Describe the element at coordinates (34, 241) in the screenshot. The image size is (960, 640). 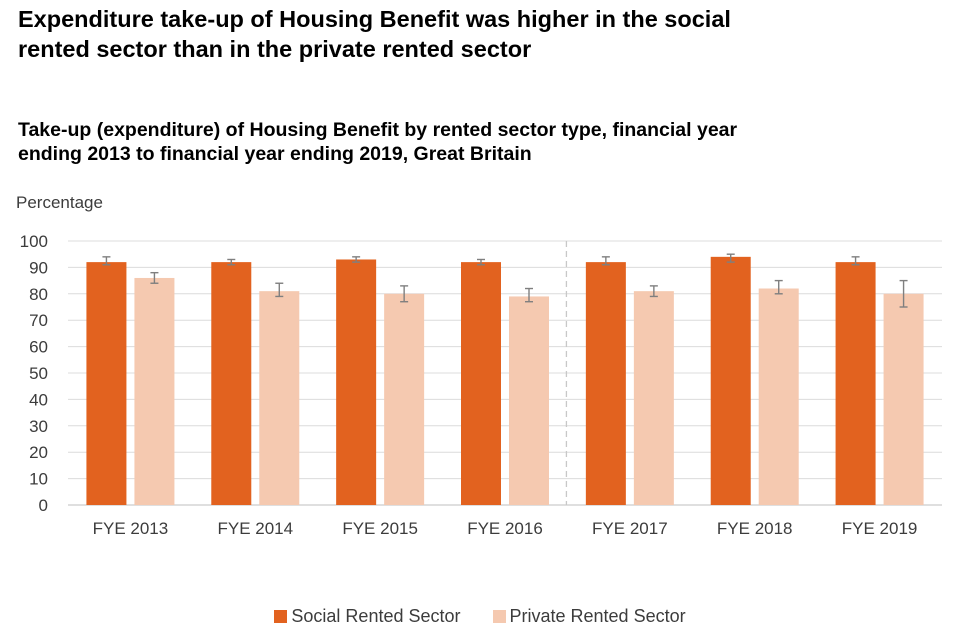
I see `y-tick-label-100: 100` at that location.